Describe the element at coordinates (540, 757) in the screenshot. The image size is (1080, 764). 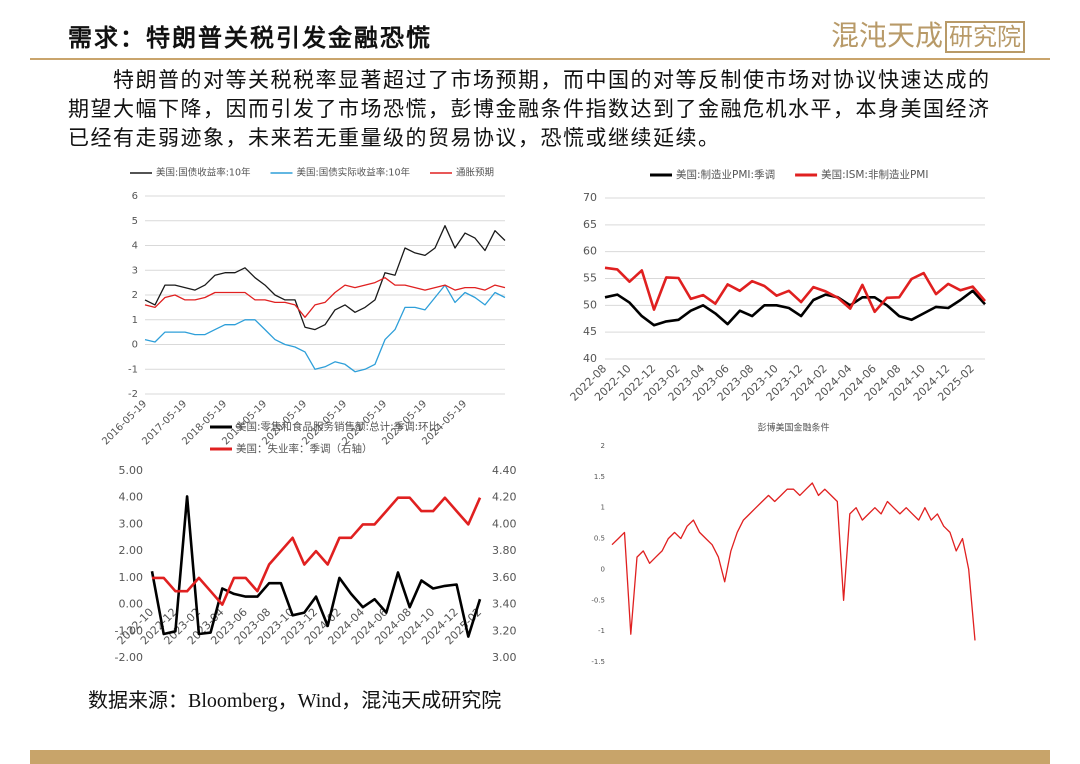
I see `footer-bar` at that location.